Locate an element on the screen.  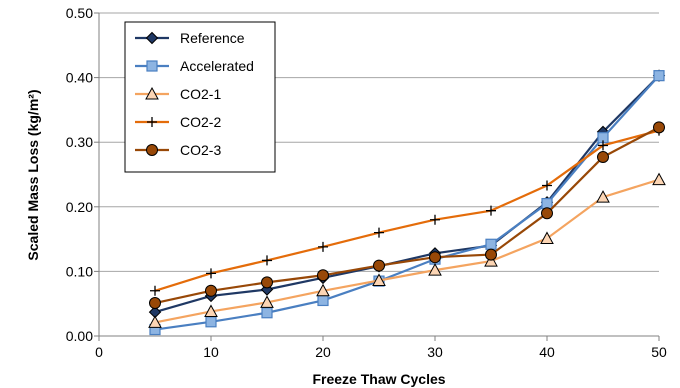
legend-label: CO2-3 is located at coordinates (200, 150).